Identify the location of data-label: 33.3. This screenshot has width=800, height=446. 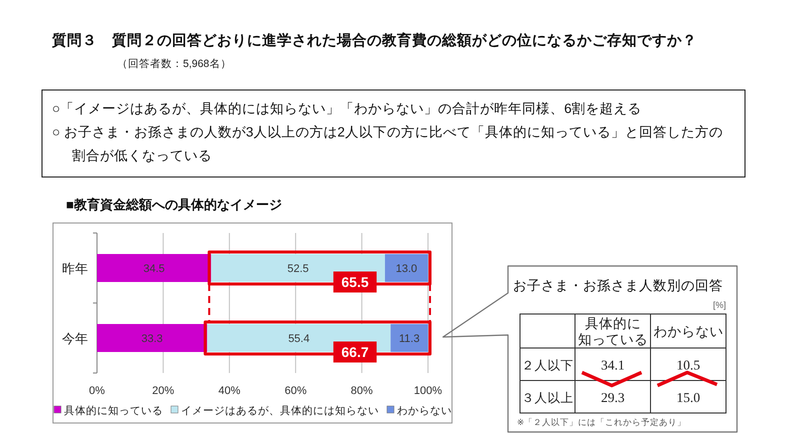
(152, 339).